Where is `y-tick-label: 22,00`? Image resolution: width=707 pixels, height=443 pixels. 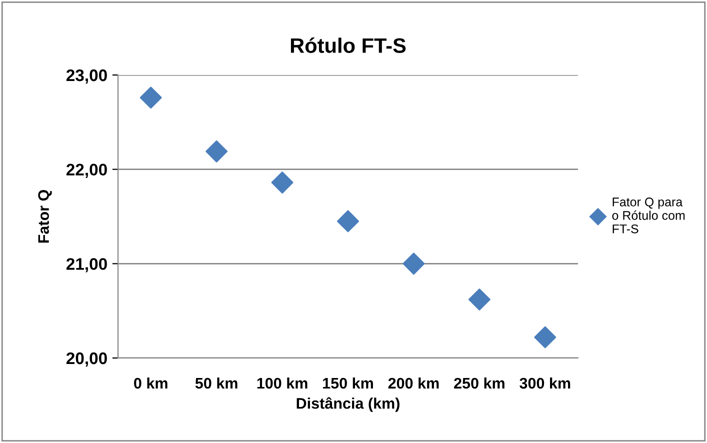
y-tick-label: 22,00 is located at coordinates (86, 171).